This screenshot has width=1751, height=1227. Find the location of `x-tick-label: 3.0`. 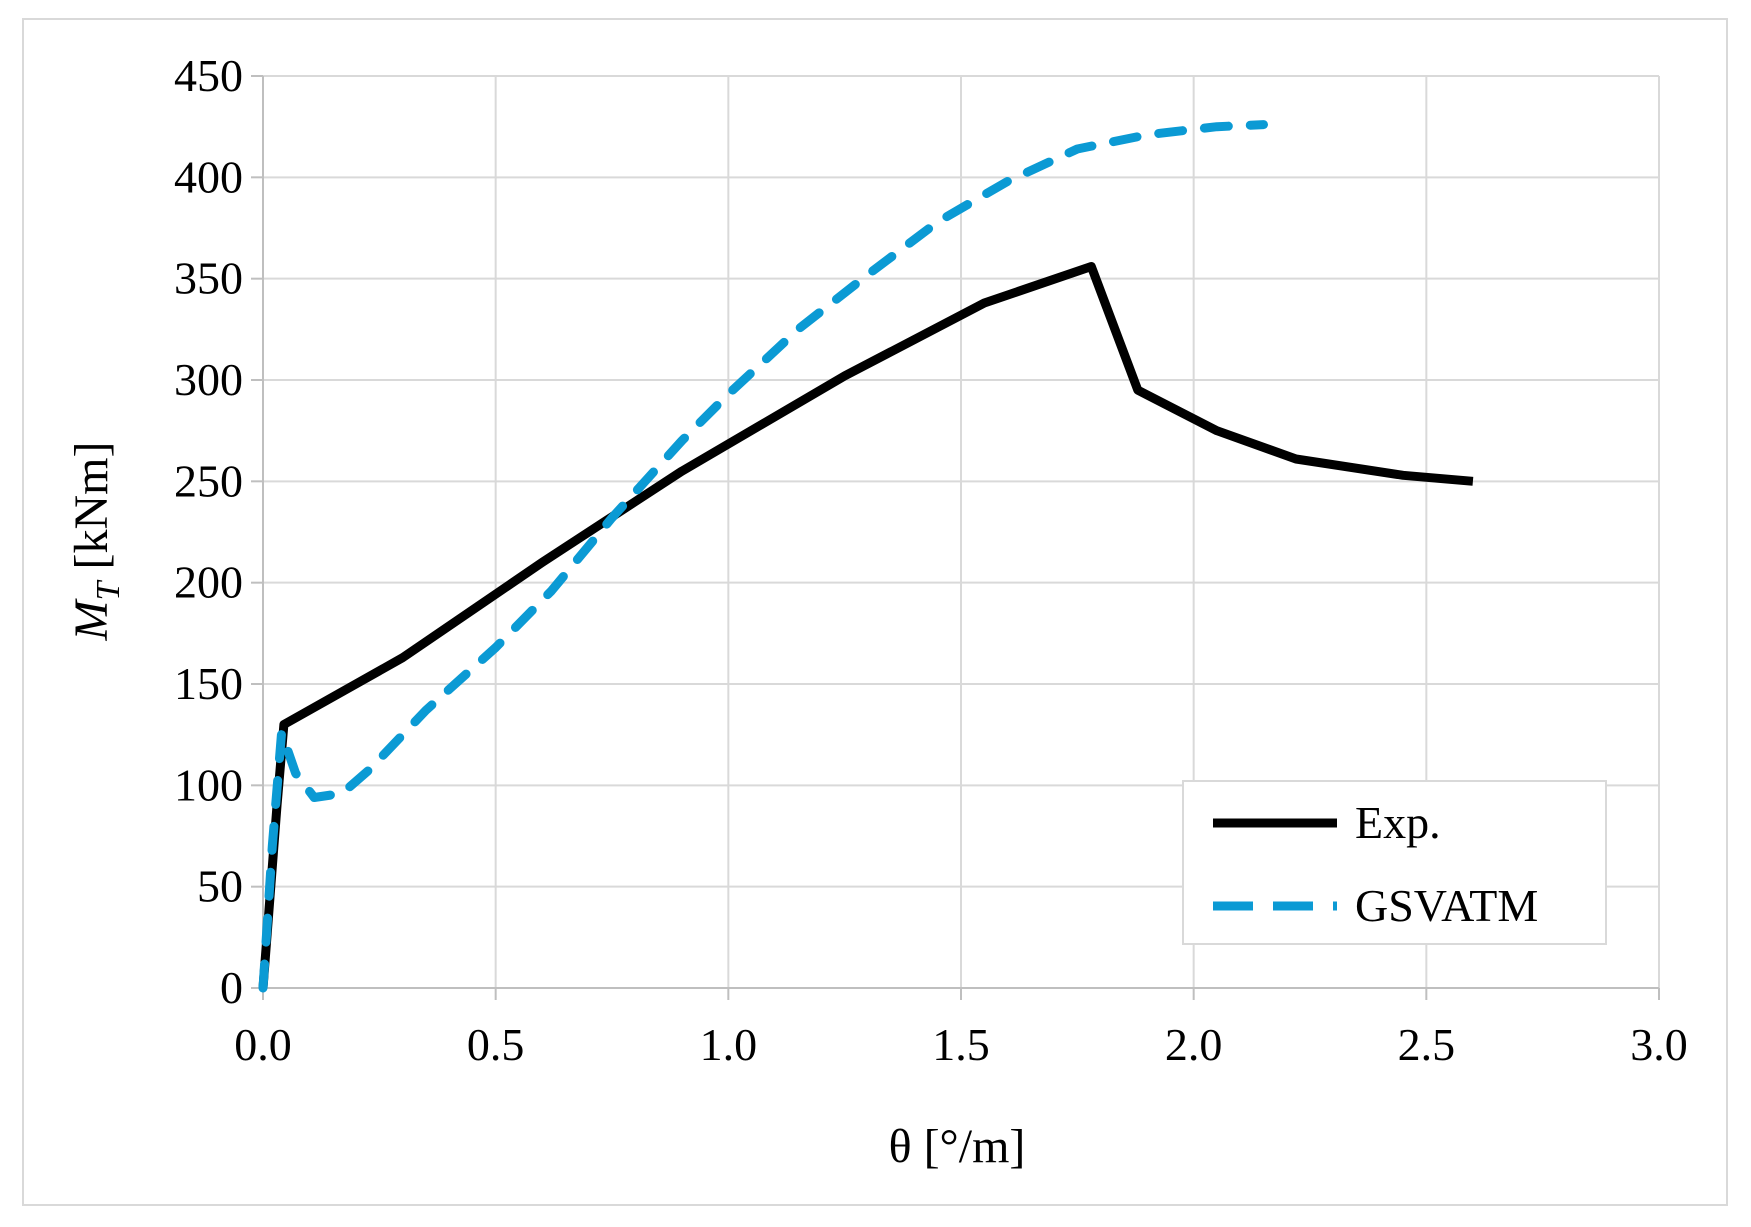

x-tick-label: 3.0 is located at coordinates (1659, 1044).